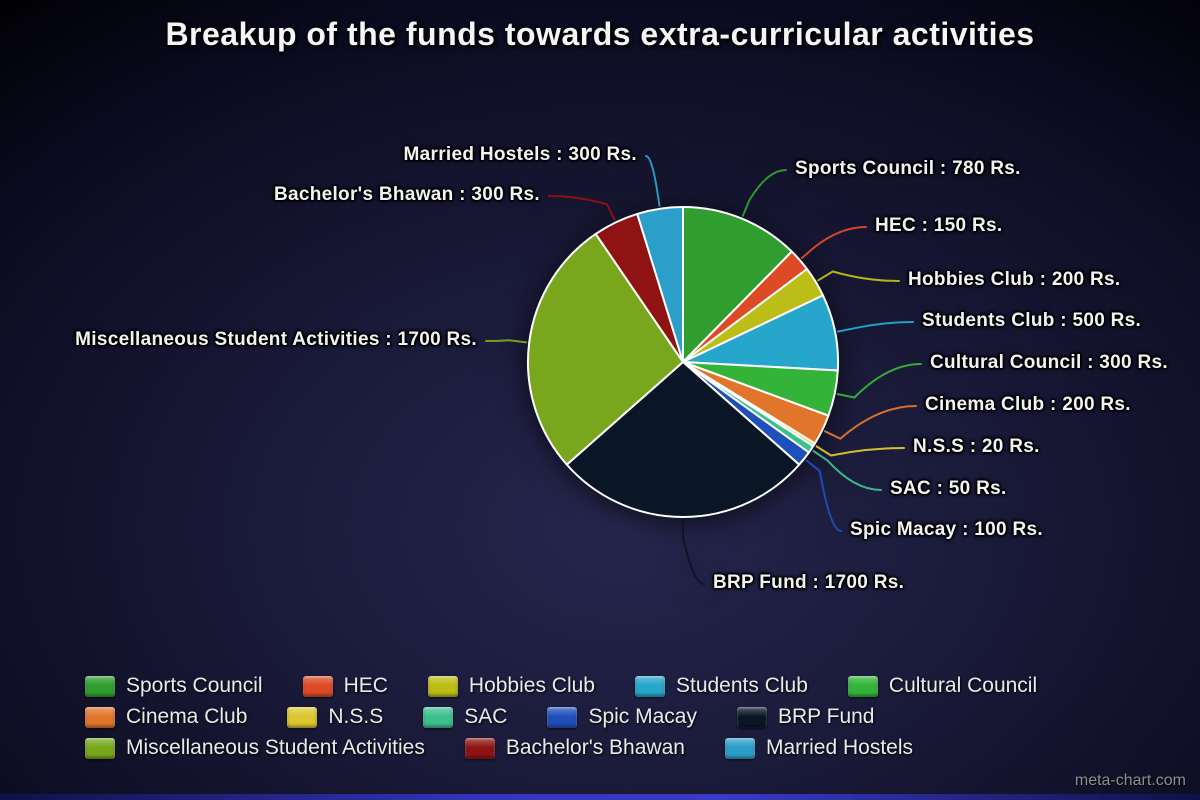  I want to click on legend-item-sac: SAC, so click(465, 717).